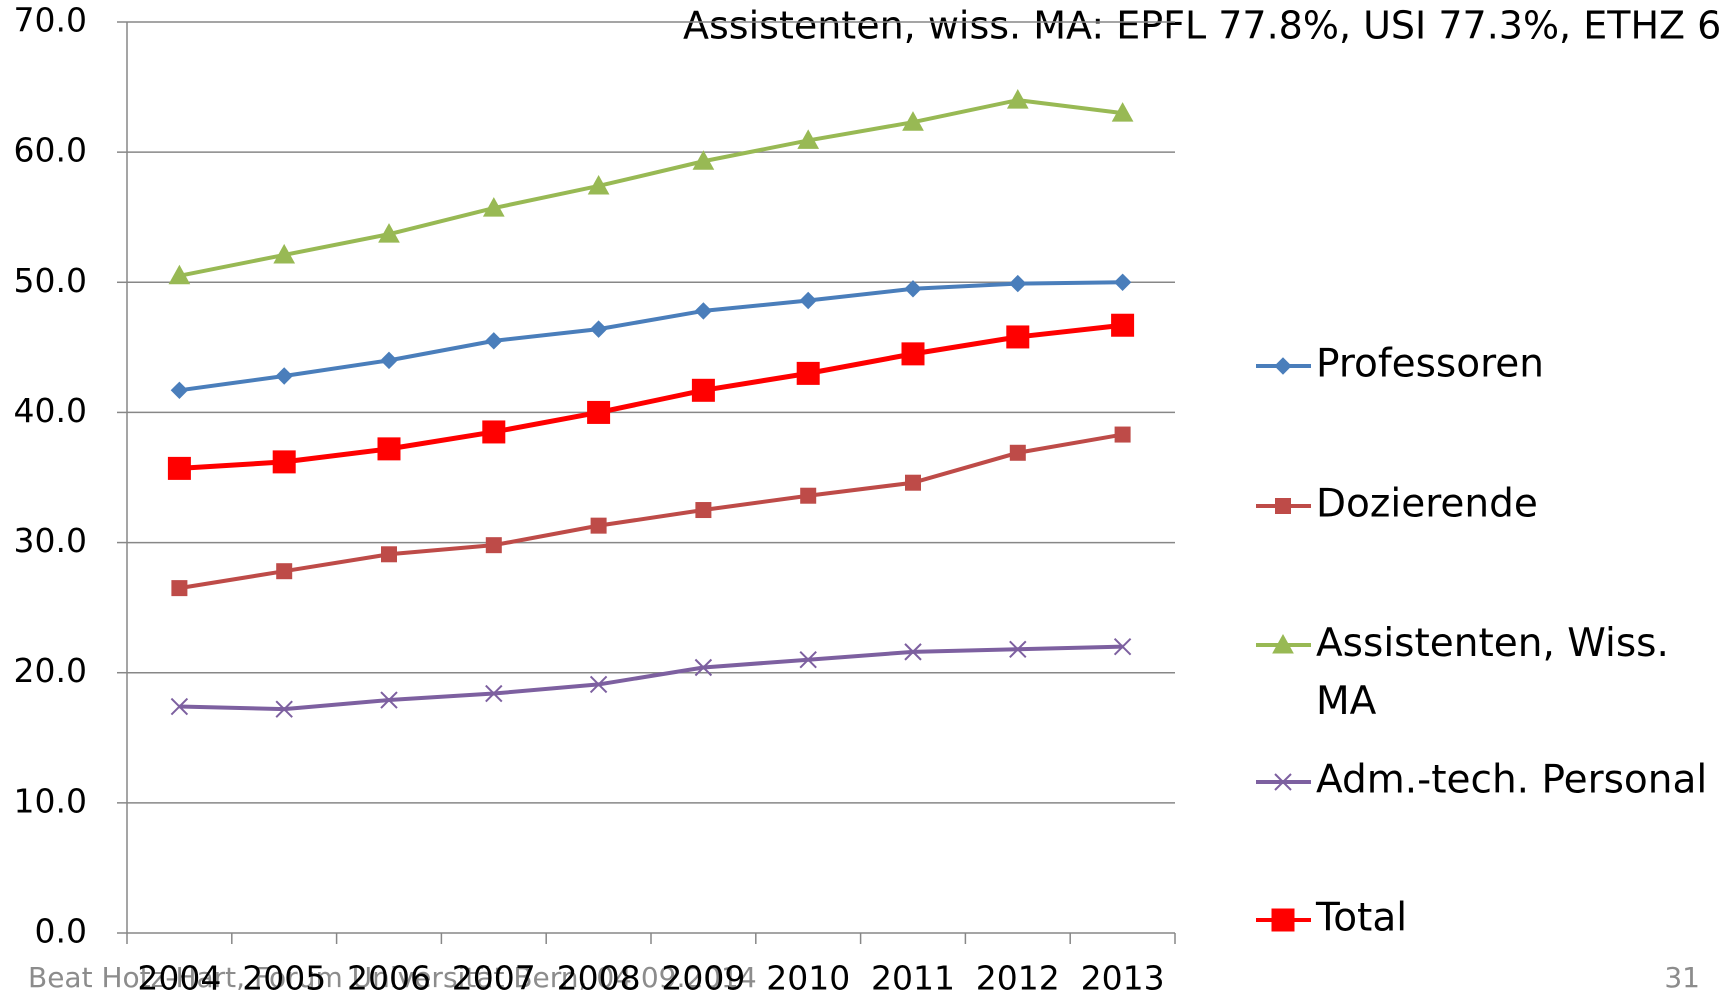 Image resolution: width=1725 pixels, height=996 pixels. I want to click on x-tick-label: 2008, so click(599, 977).